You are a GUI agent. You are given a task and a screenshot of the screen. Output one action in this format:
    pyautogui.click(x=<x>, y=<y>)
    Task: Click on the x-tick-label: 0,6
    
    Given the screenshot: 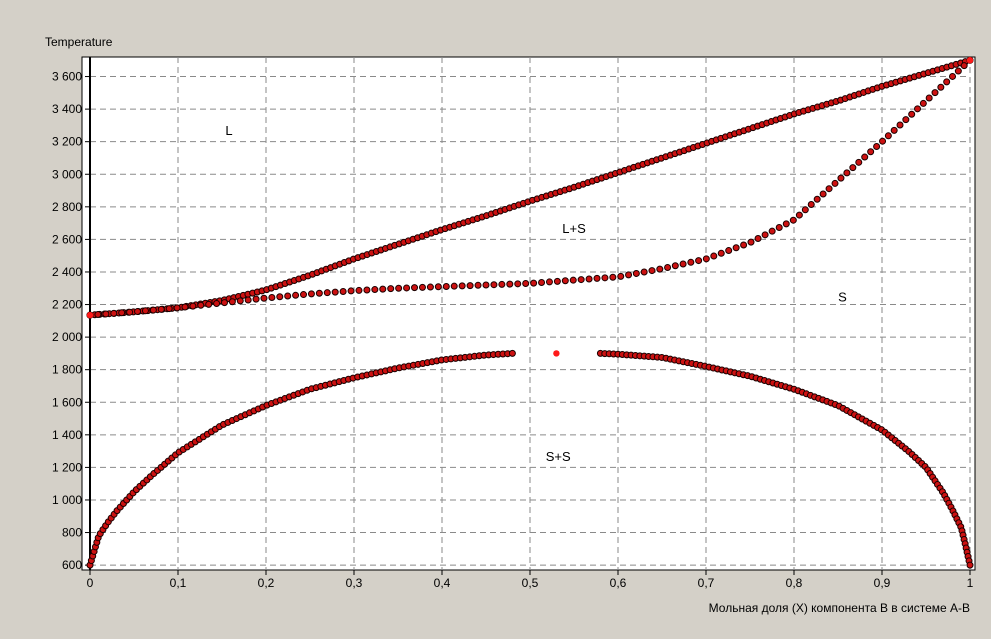 What is the action you would take?
    pyautogui.click(x=618, y=583)
    